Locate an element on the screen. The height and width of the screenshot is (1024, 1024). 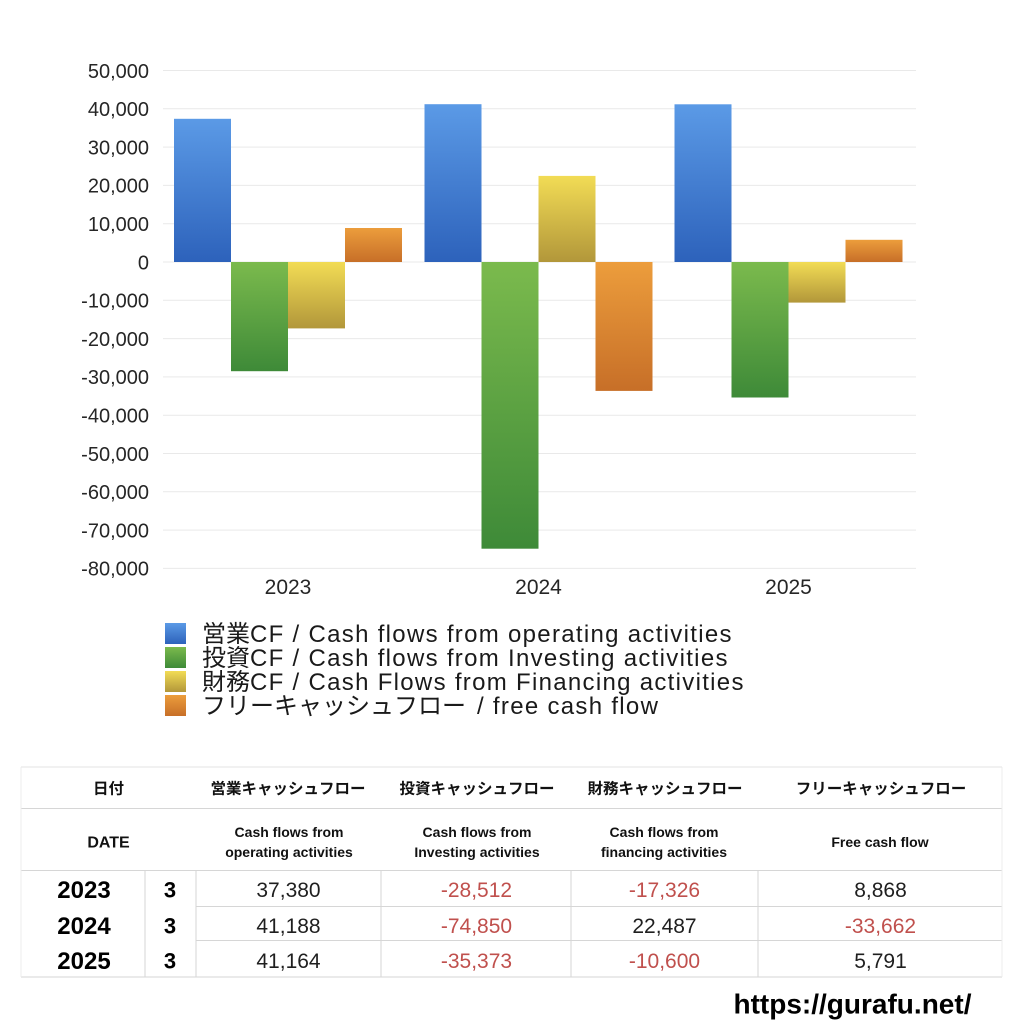
svg-text: operating activities is located at coordinates (289, 852).